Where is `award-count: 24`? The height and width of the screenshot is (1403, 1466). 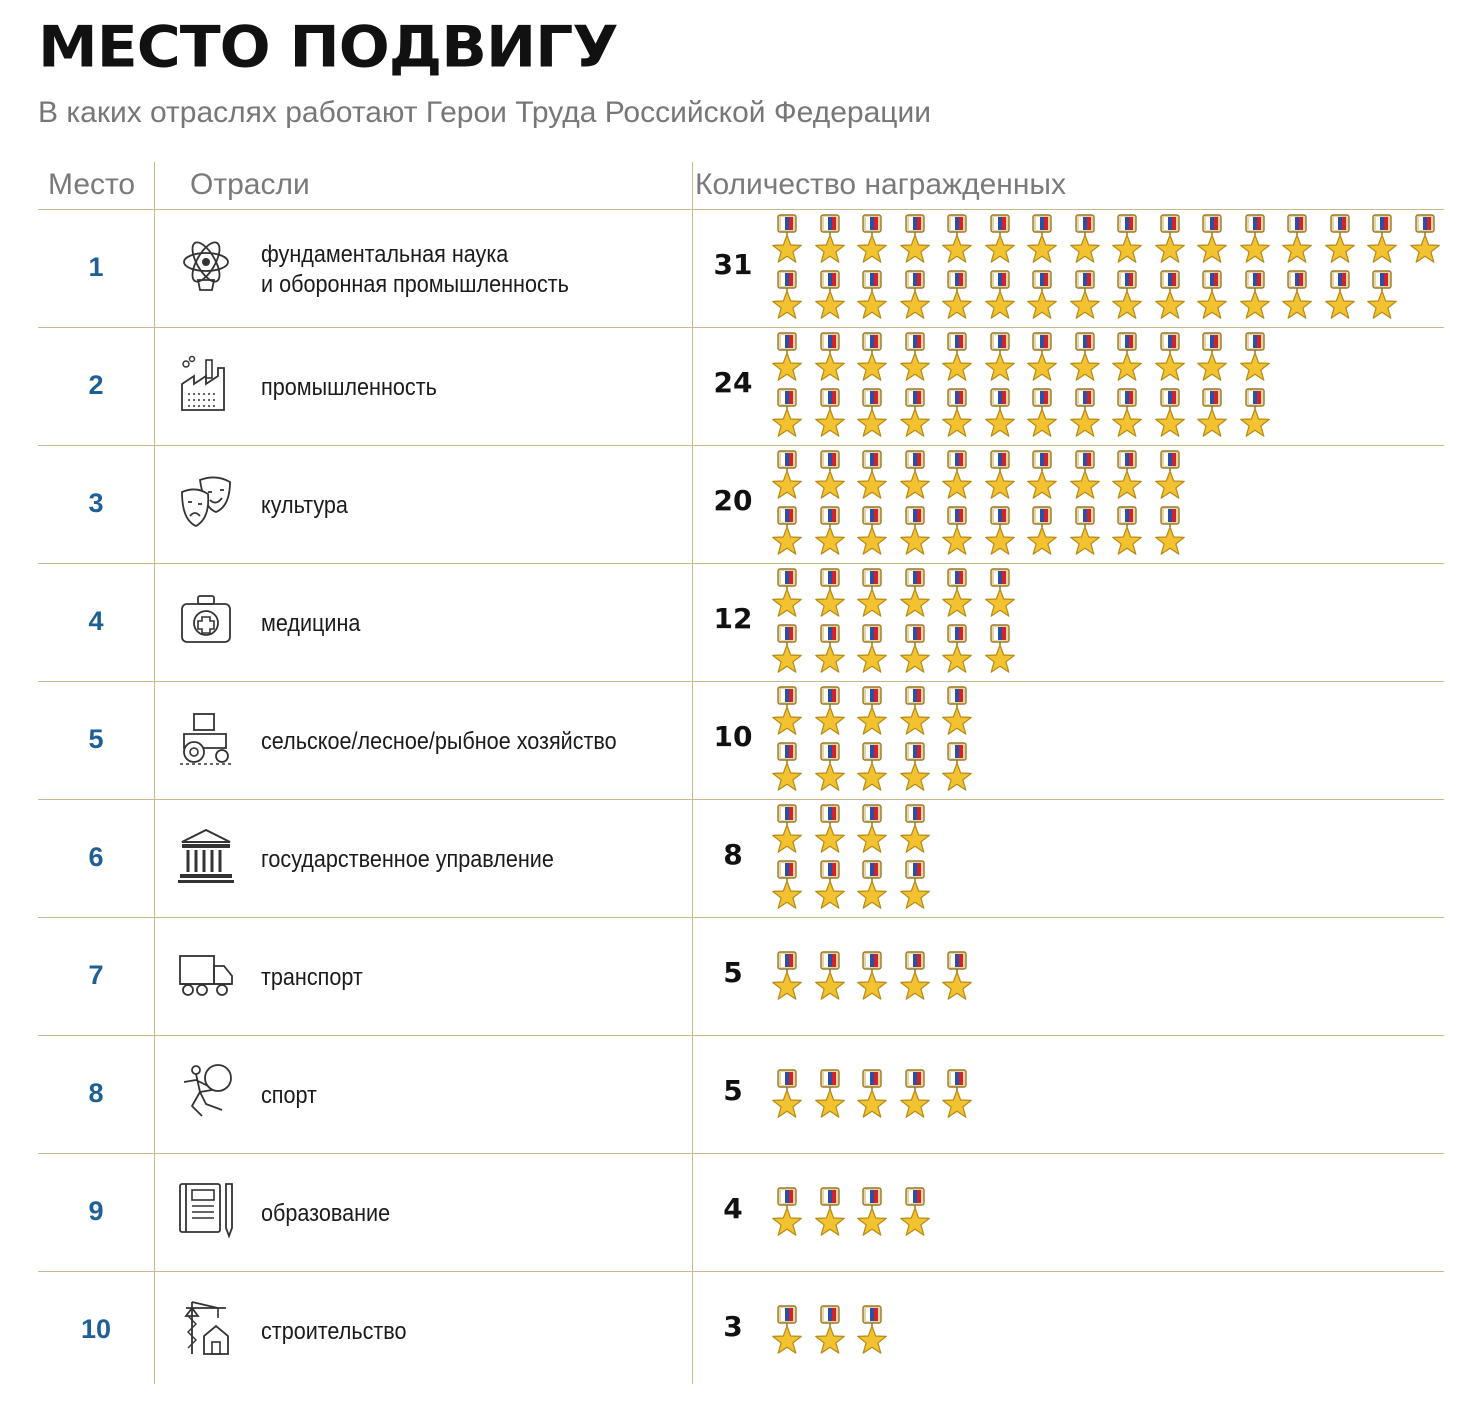 award-count: 24 is located at coordinates (733, 382).